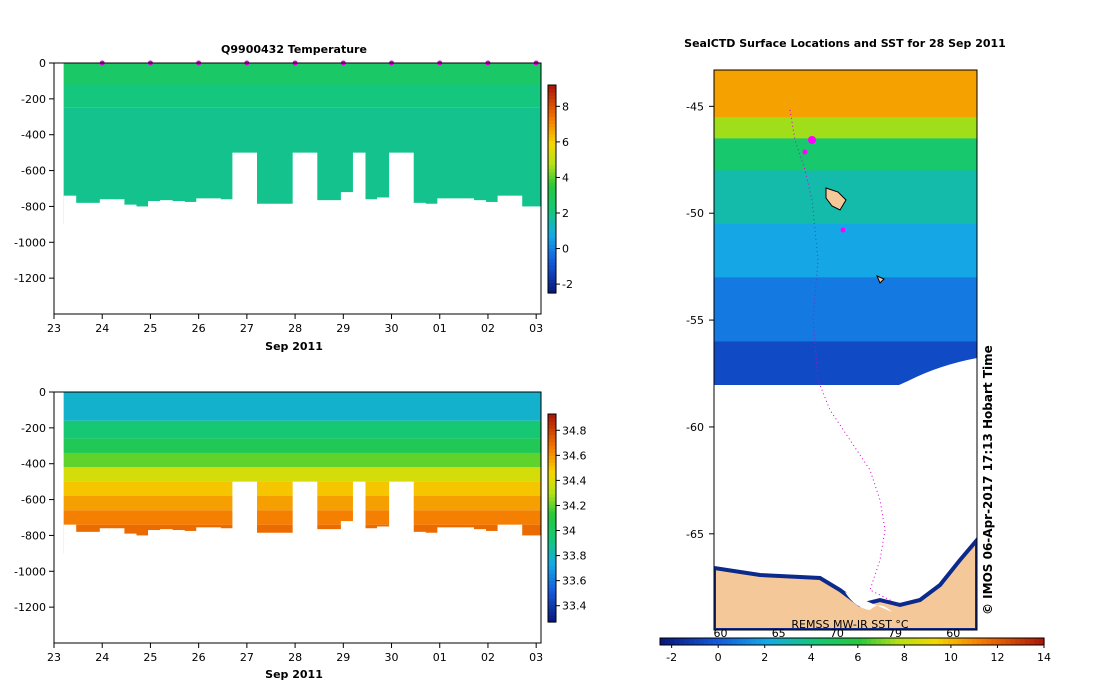 This screenshot has width=1099, height=700. Describe the element at coordinates (695, 320) in the screenshot. I see `latitude-tick-label: -55` at that location.